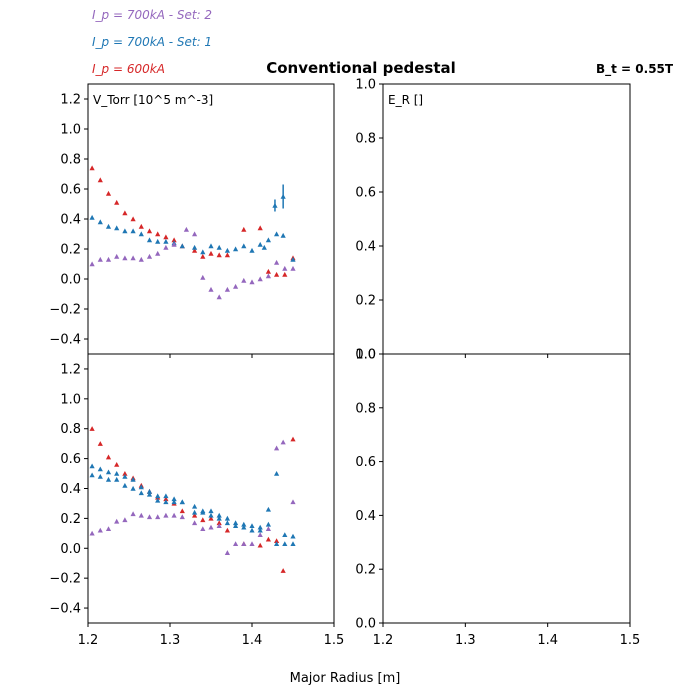  What do you see at coordinates (345, 678) in the screenshot?
I see `x-axis-label: Major Radius [m]` at bounding box center [345, 678].